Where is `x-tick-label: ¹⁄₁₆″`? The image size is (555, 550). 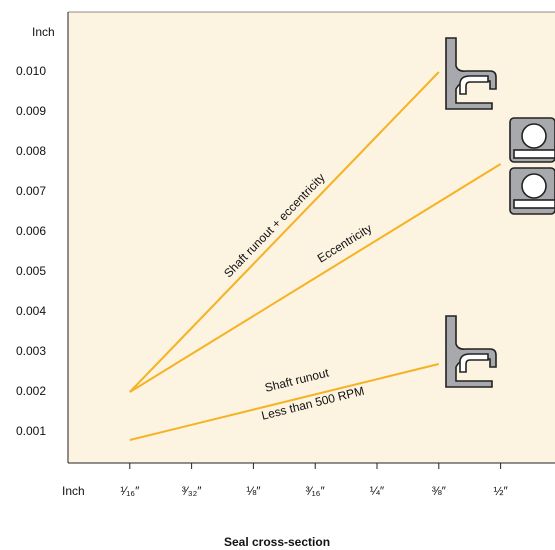
x-tick-label: ¹⁄₁₆″ is located at coordinates (130, 491).